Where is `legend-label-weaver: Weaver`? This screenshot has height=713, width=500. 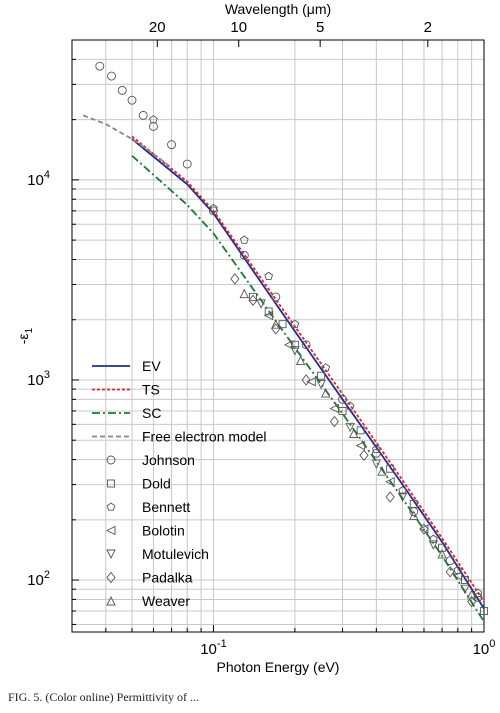 legend-label-weaver: Weaver is located at coordinates (166, 601).